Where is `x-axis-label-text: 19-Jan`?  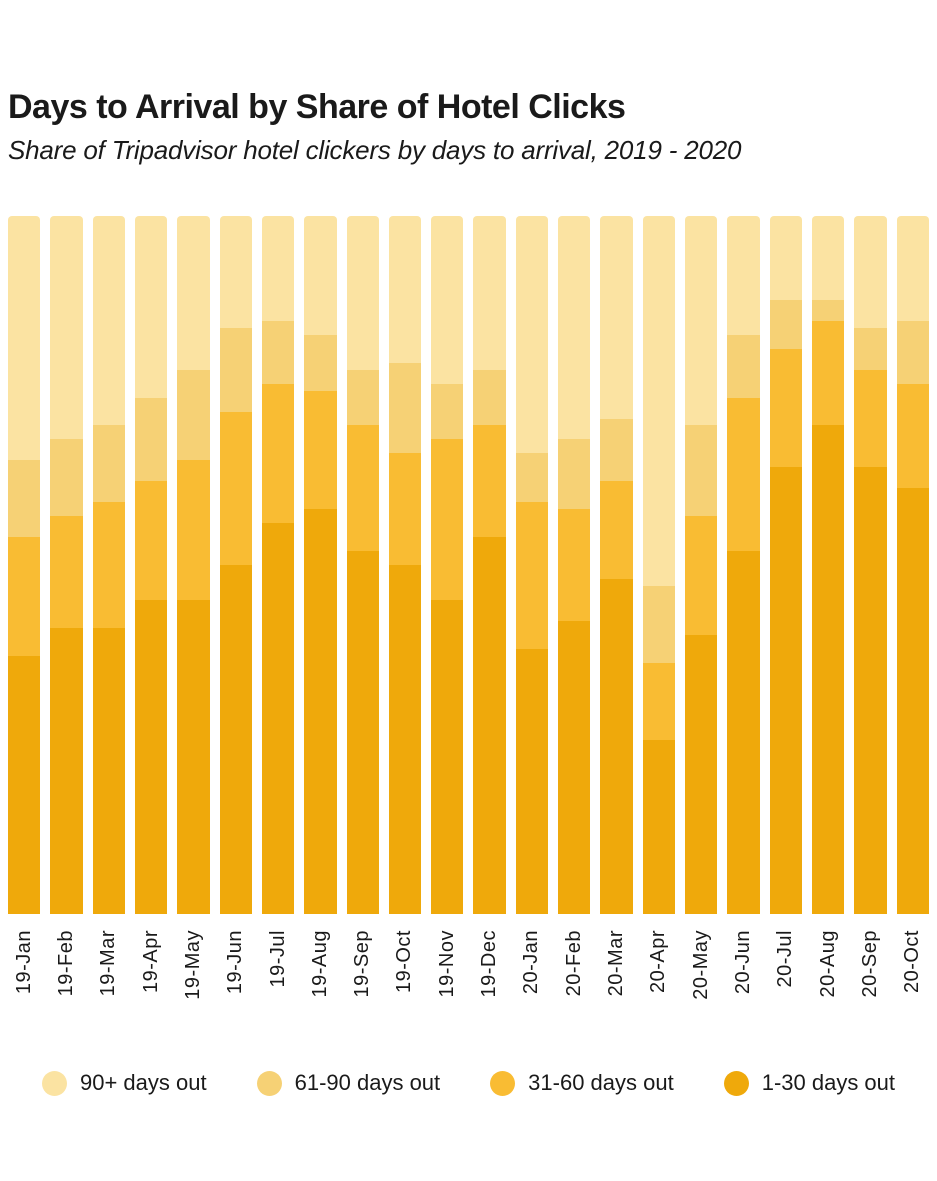 x-axis-label-text: 19-Jan is located at coordinates (23, 962).